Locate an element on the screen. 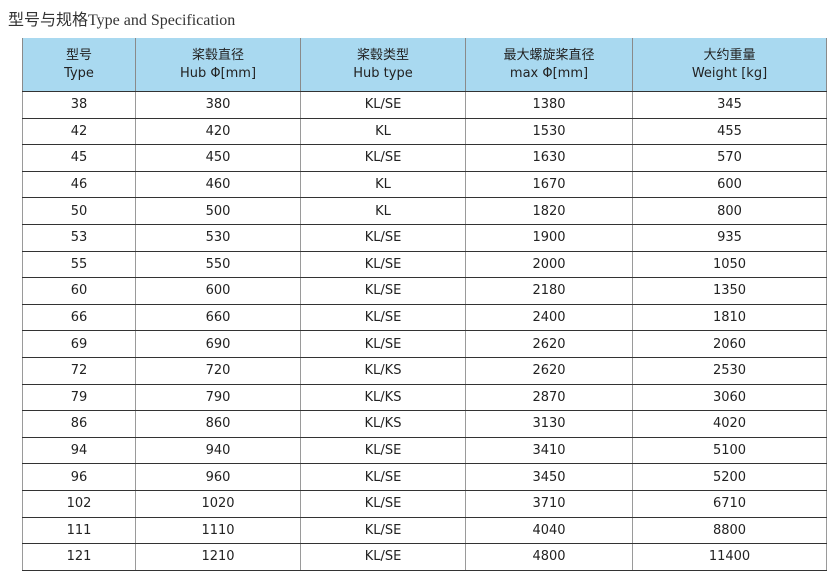 This screenshot has width=830, height=584. column-header: 型号 Type is located at coordinates (79, 65).